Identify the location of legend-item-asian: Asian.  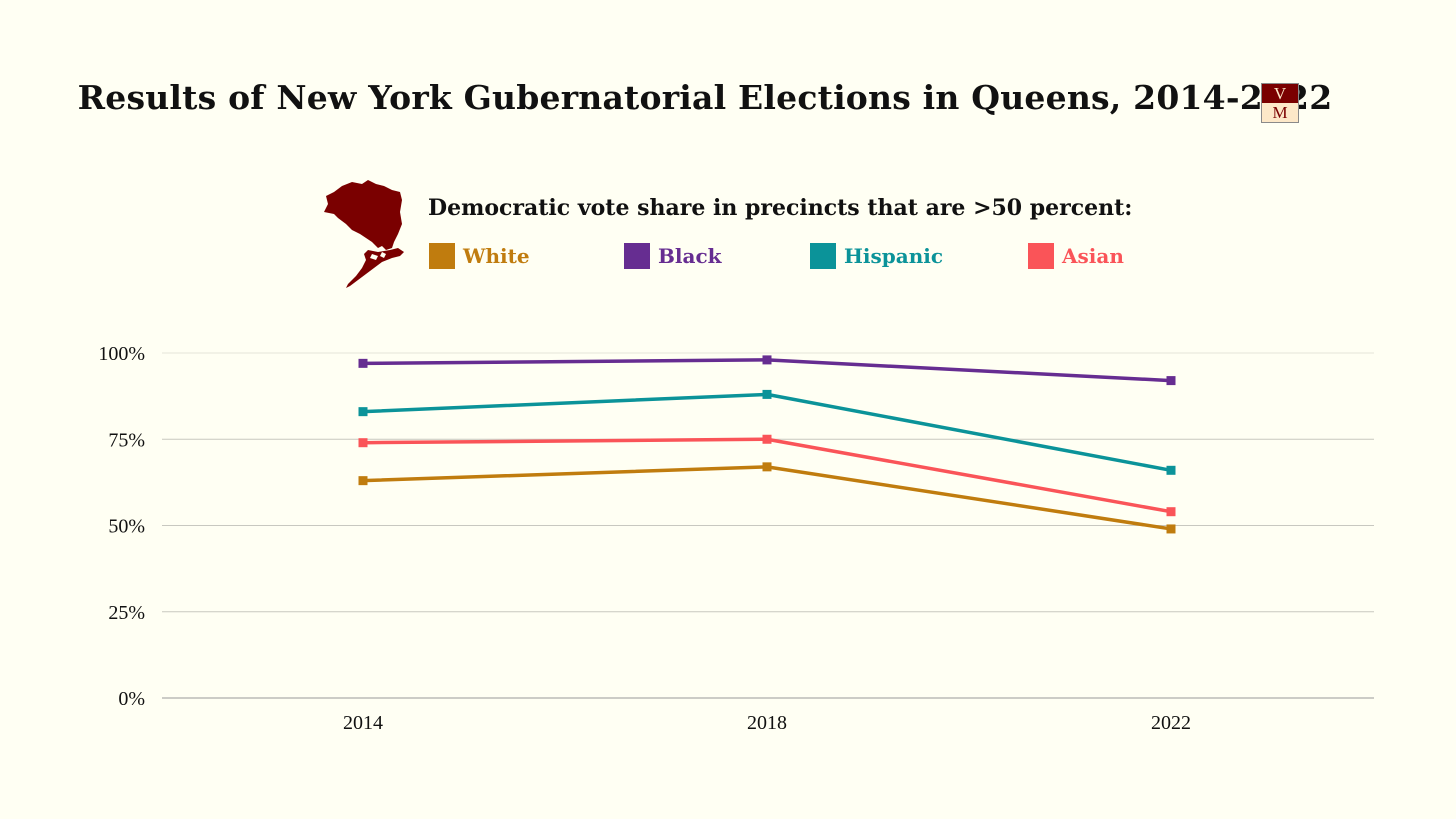
(1076, 256).